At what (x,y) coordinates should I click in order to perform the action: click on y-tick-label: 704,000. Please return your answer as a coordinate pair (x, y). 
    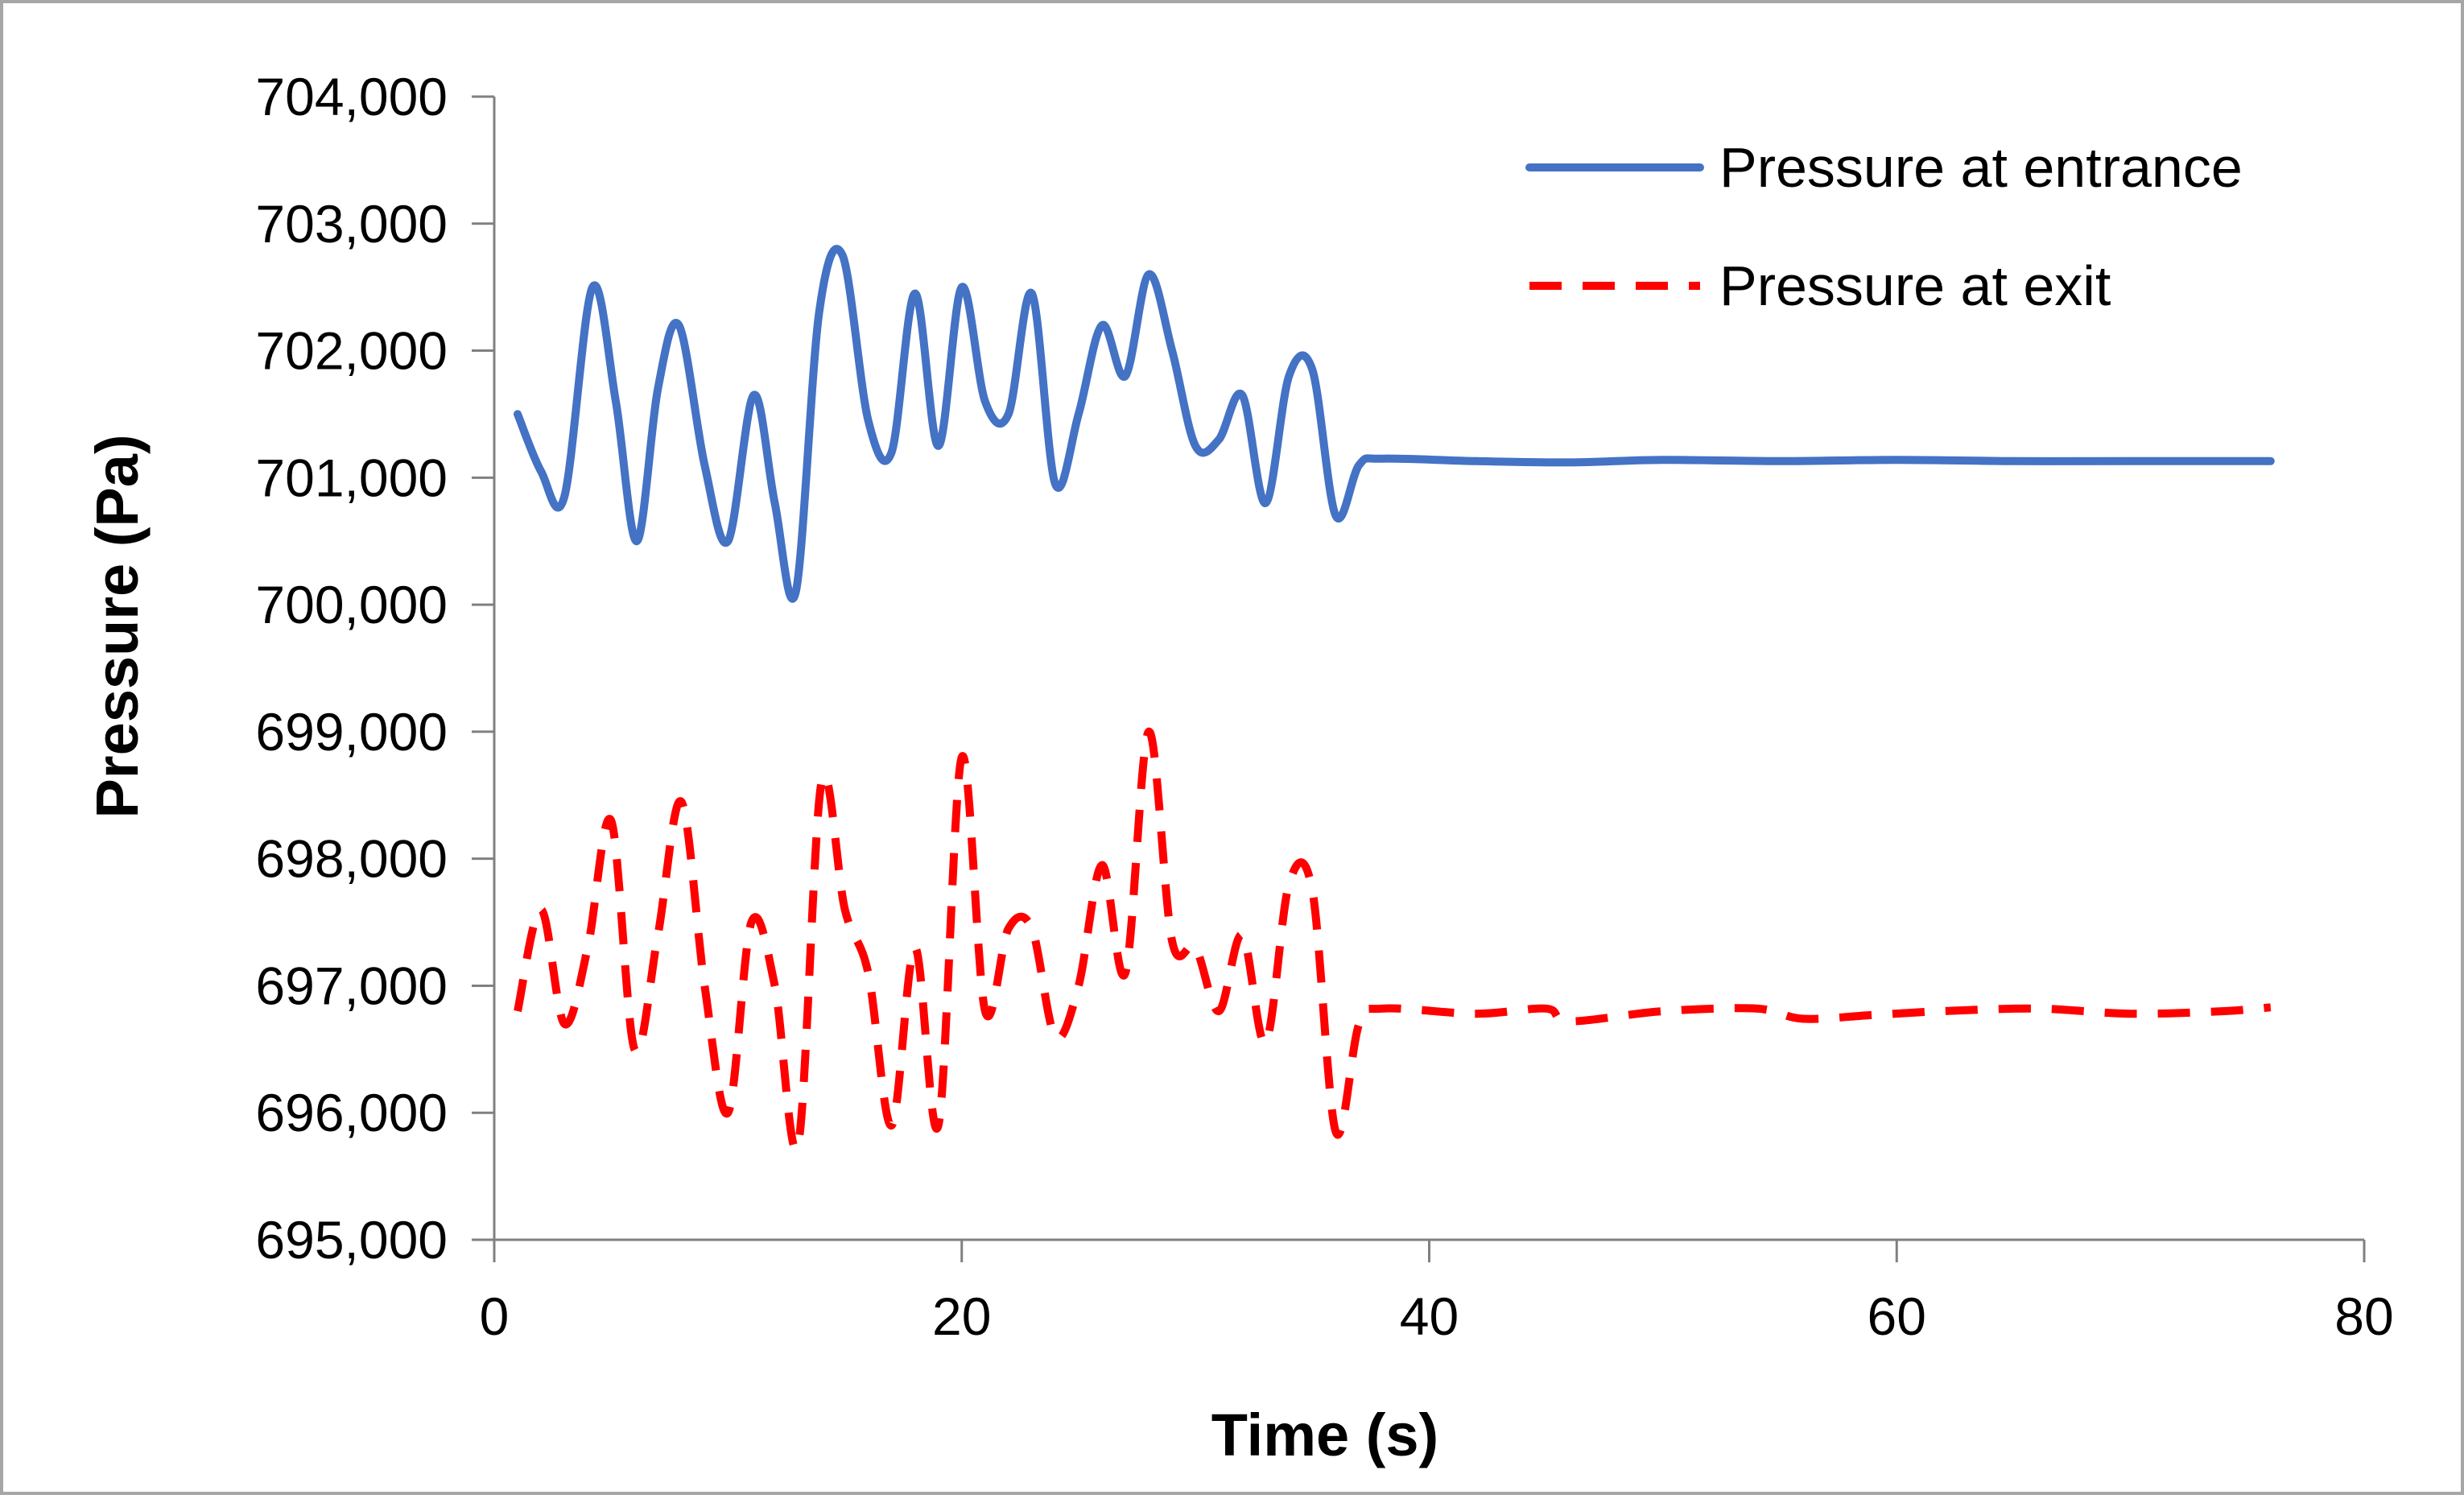
    Looking at the image, I should click on (352, 97).